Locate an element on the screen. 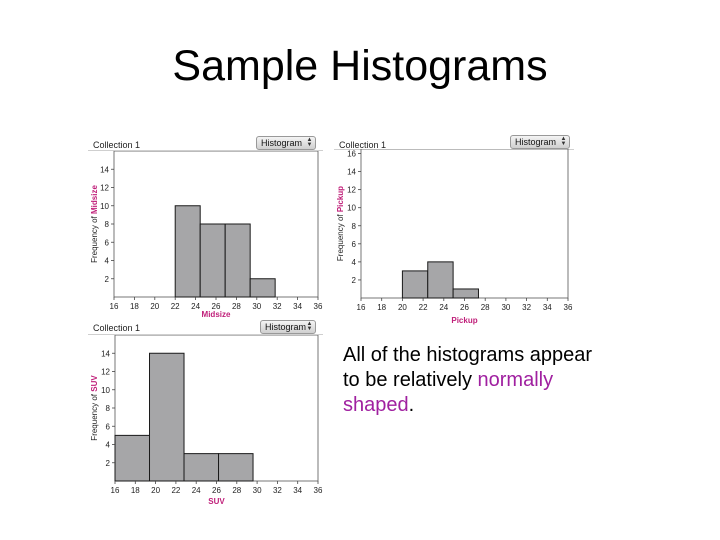  x-axis-label: Pickup is located at coordinates (464, 320).